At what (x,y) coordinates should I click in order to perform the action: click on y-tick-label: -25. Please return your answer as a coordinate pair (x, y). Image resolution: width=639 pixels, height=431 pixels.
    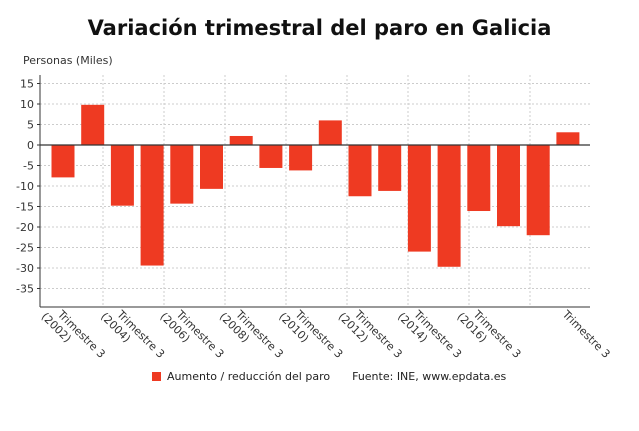
    Looking at the image, I should click on (25, 248).